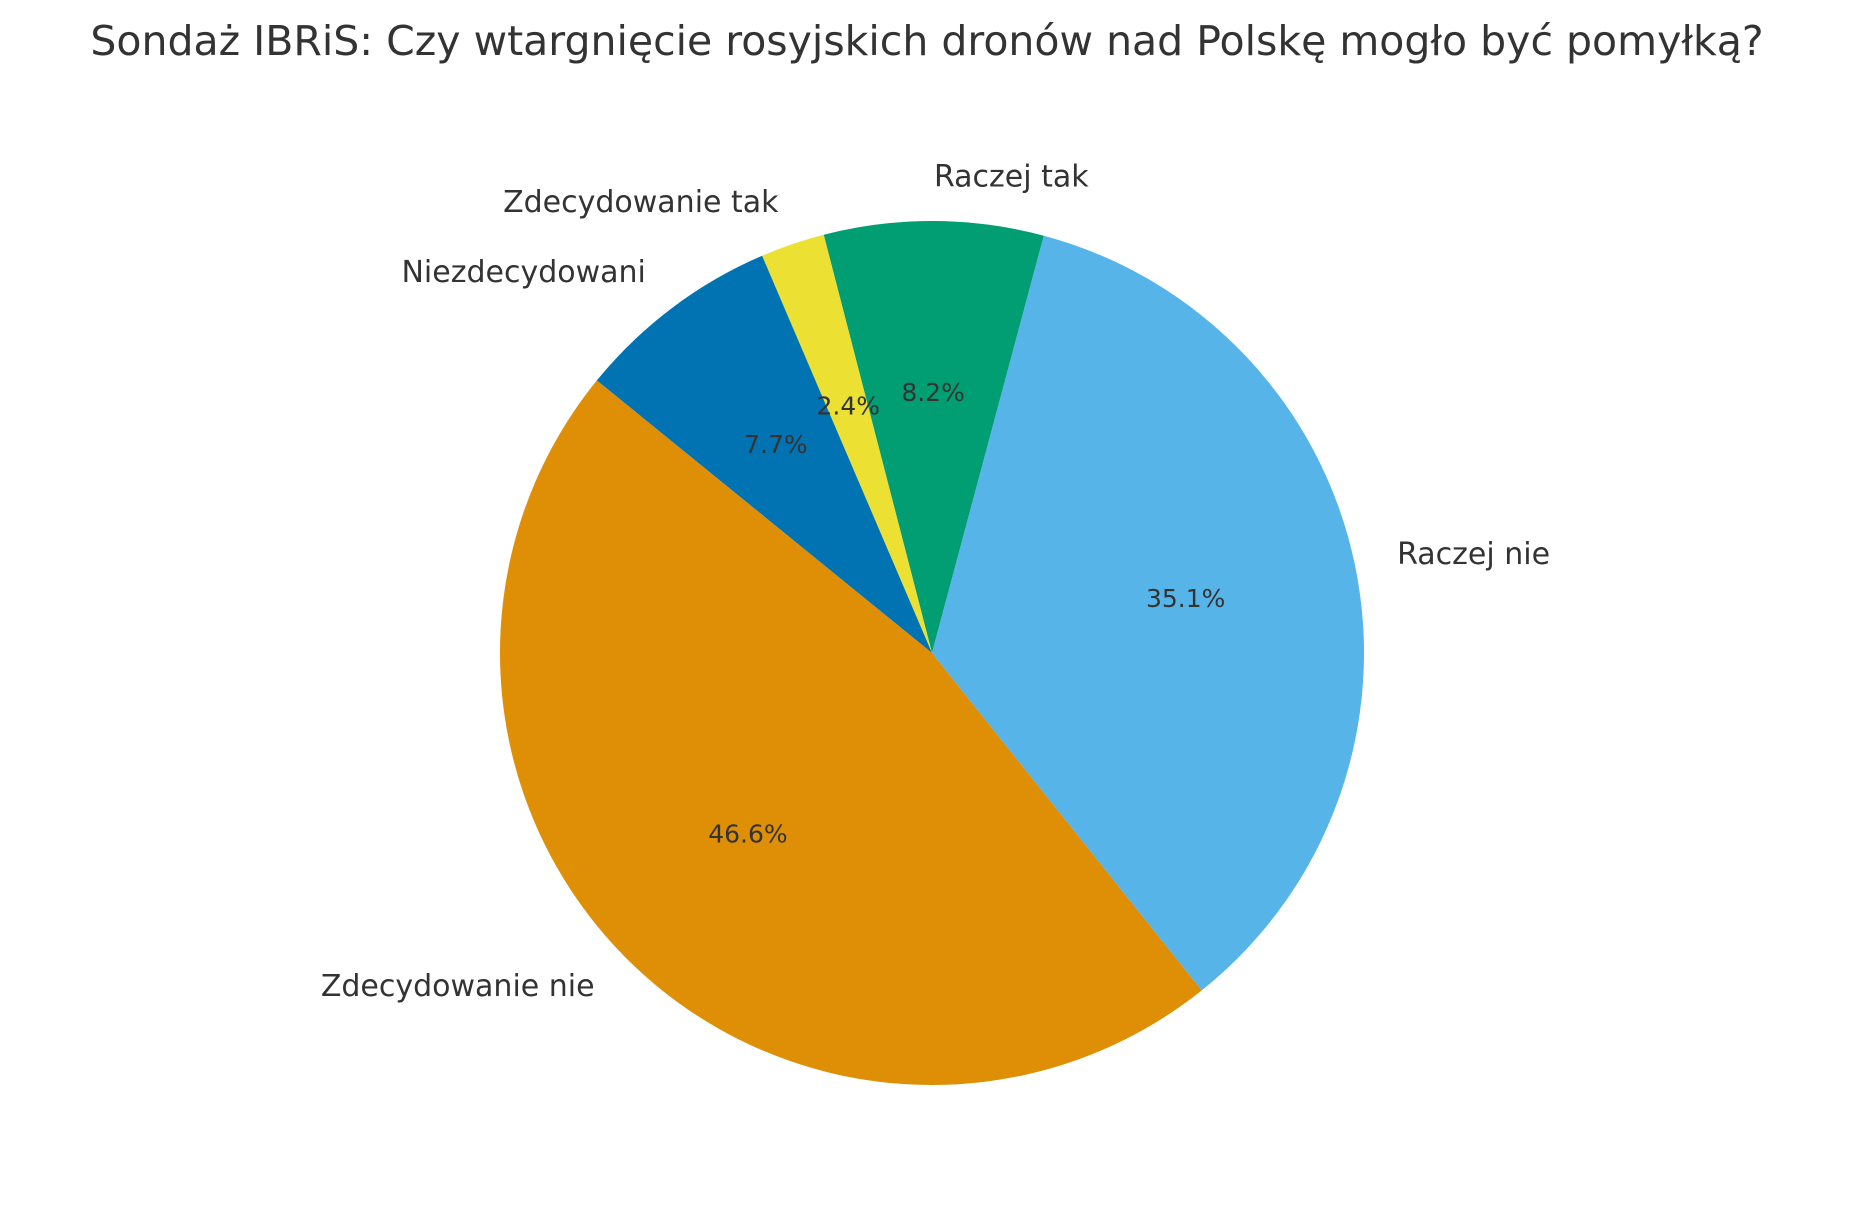 The height and width of the screenshot is (1209, 1855). I want to click on slice-label-niezdecydowani: Niezdecydowani, so click(523, 272).